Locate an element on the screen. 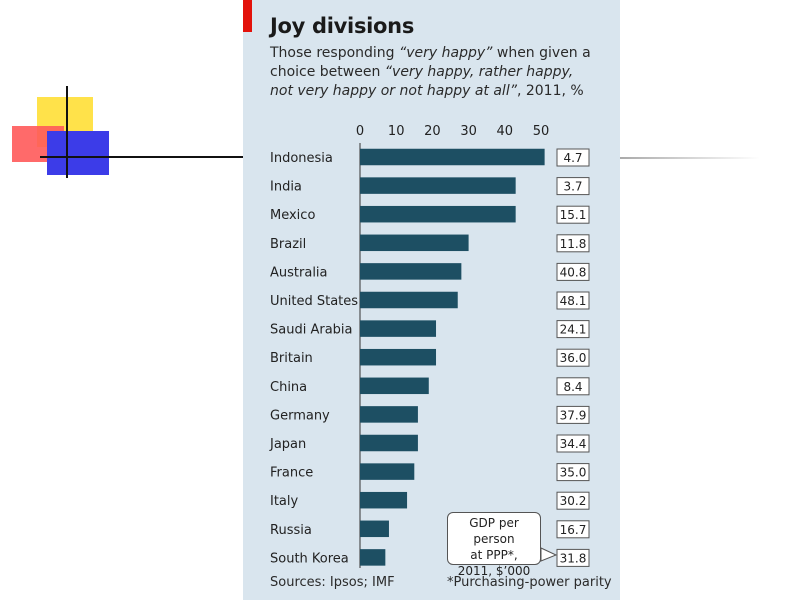  deco-blue-square is located at coordinates (78, 153).